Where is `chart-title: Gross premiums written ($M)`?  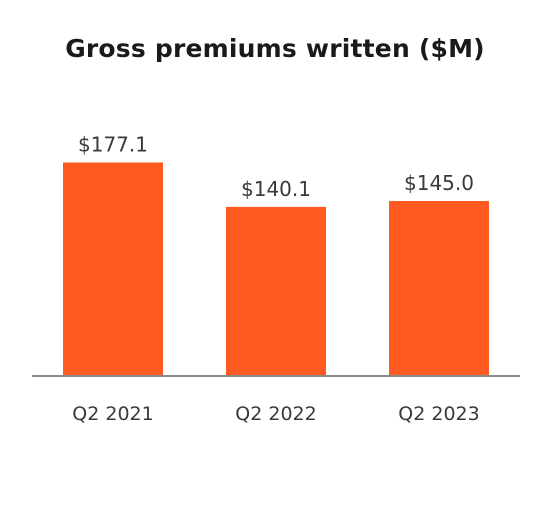 chart-title: Gross premiums written ($M) is located at coordinates (275, 48).